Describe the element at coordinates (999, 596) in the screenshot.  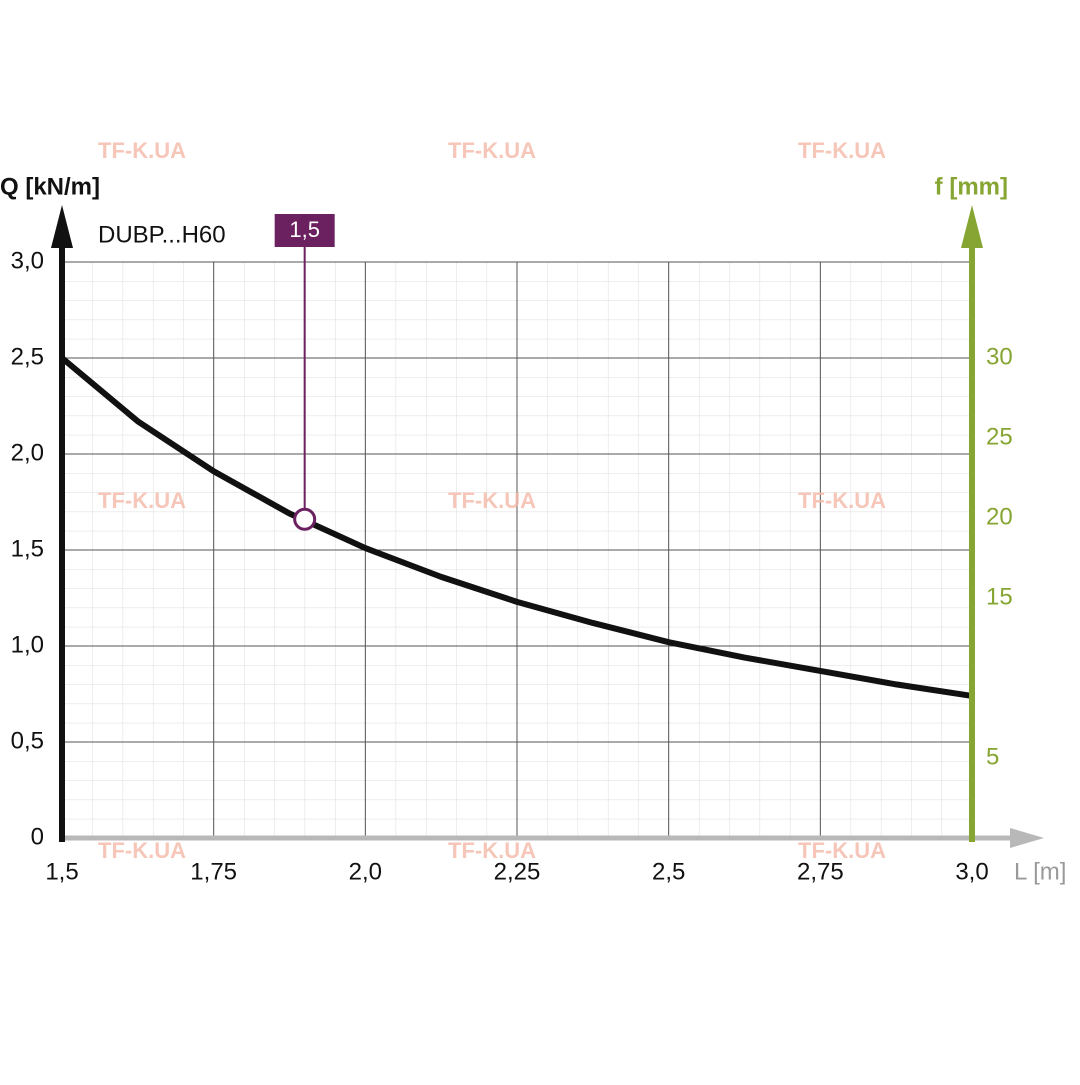
I see `y2-tick-label: 15` at that location.